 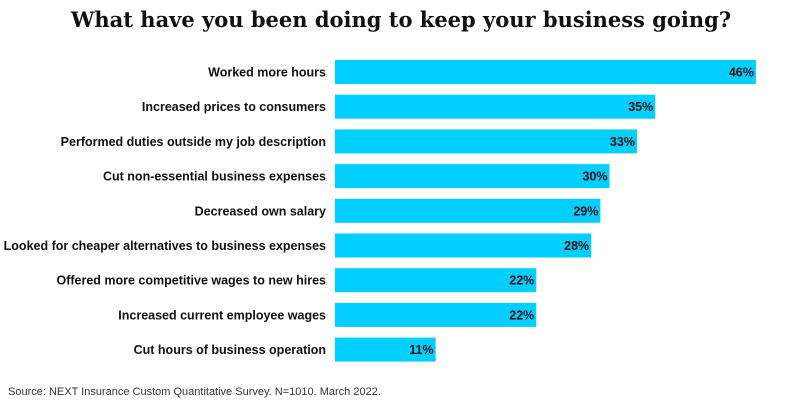 I want to click on value-label: 46%, so click(x=741, y=73).